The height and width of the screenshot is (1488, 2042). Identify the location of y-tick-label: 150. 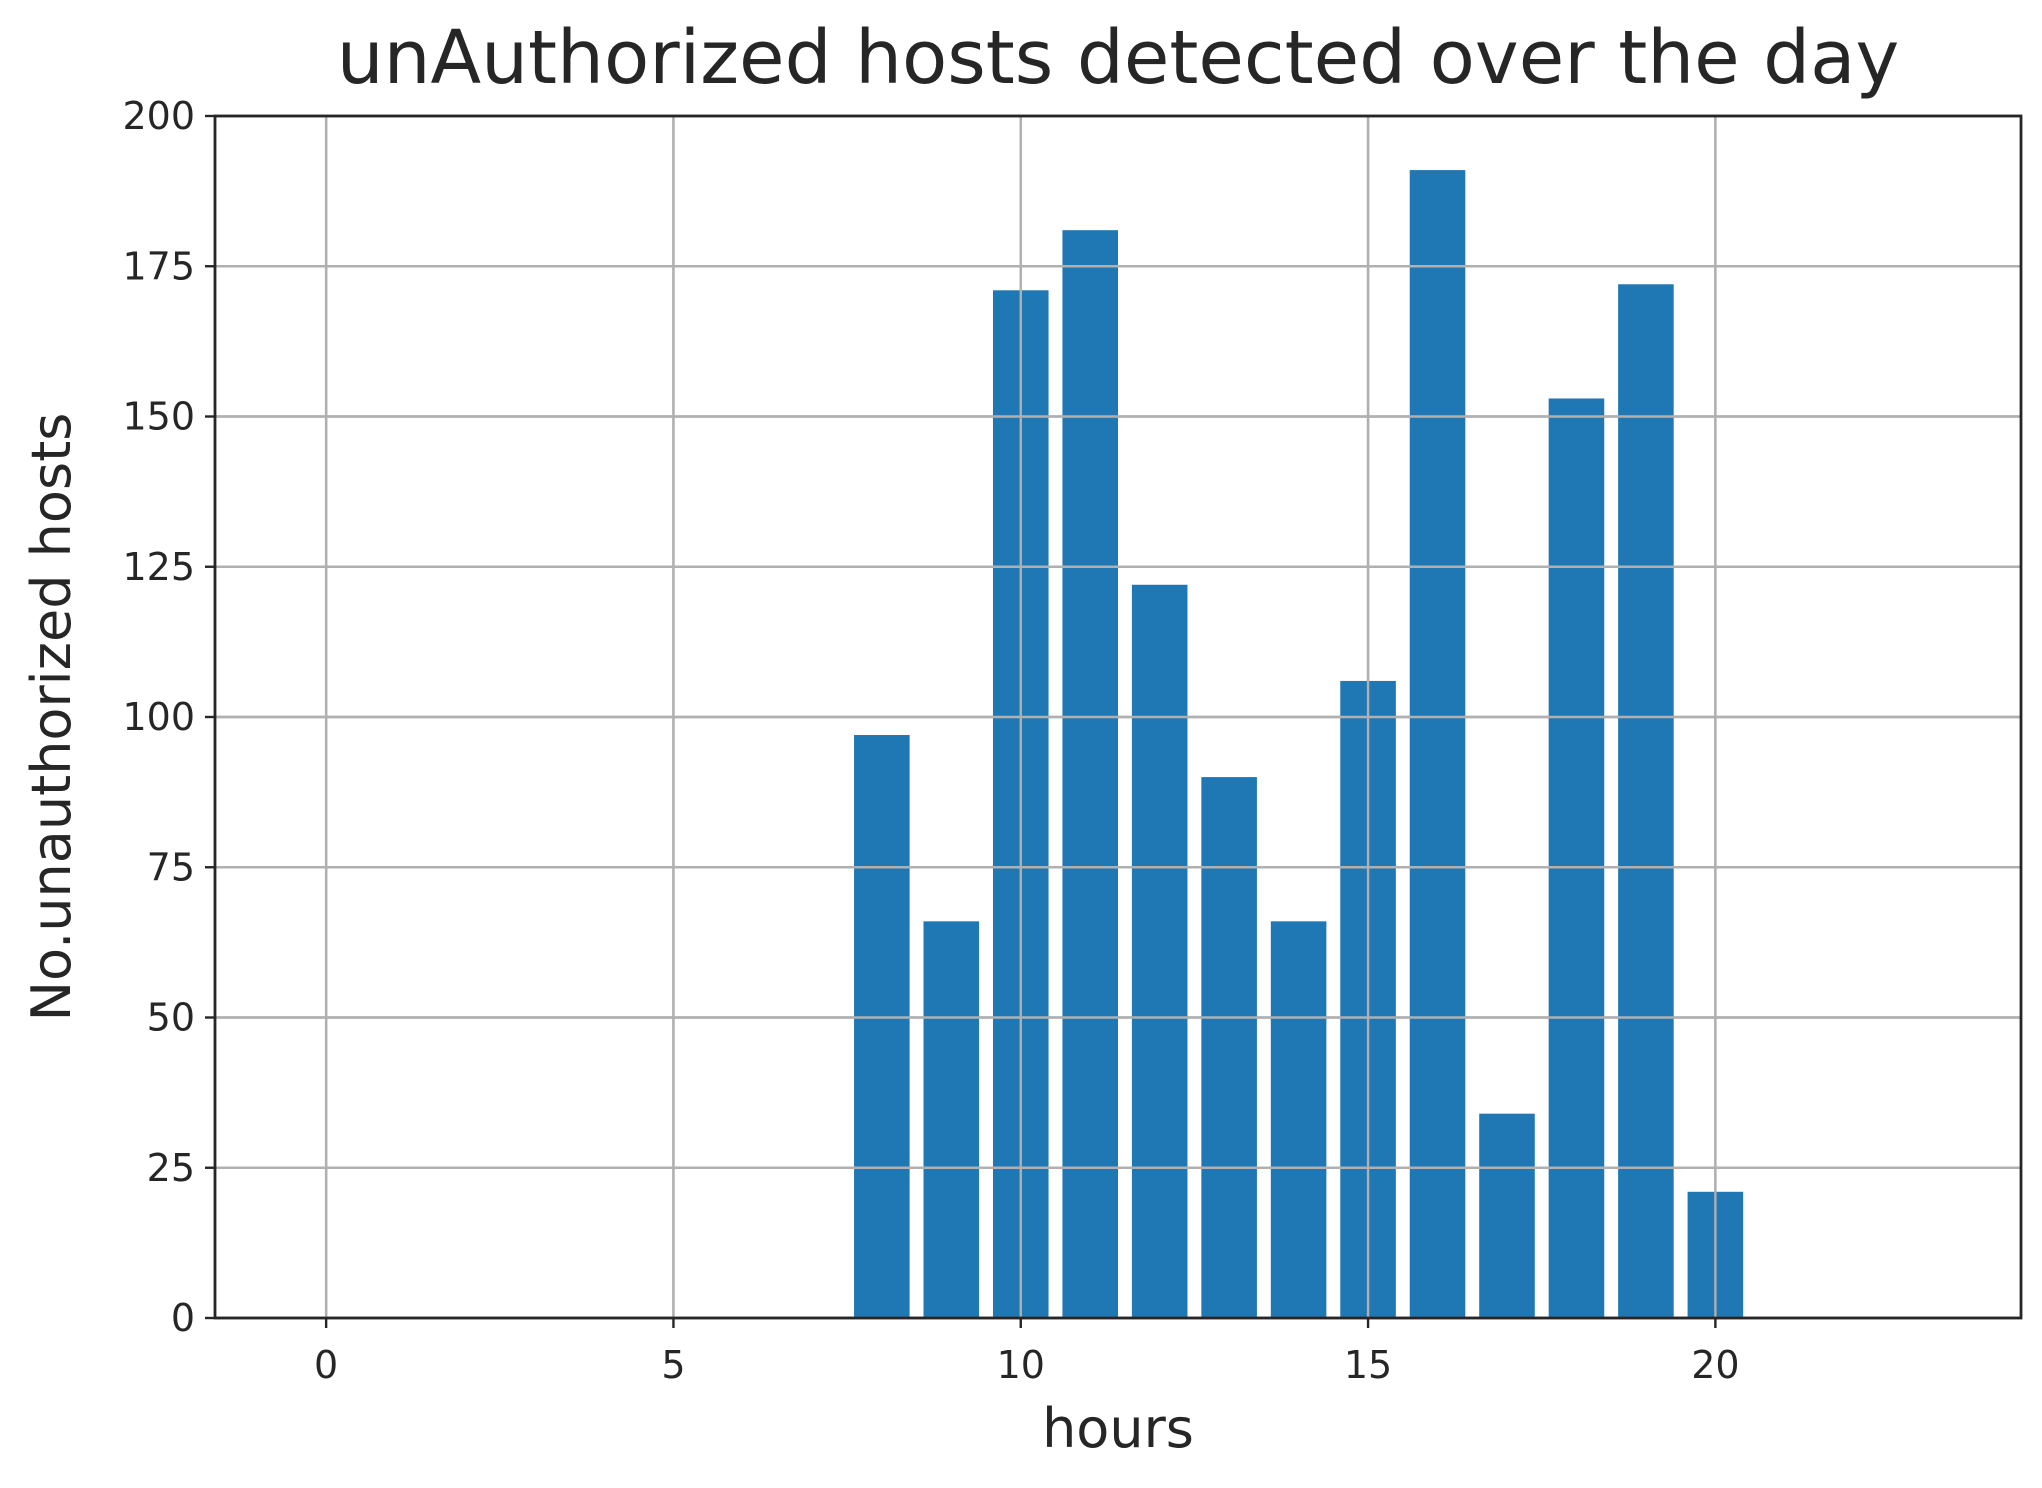
(158, 417).